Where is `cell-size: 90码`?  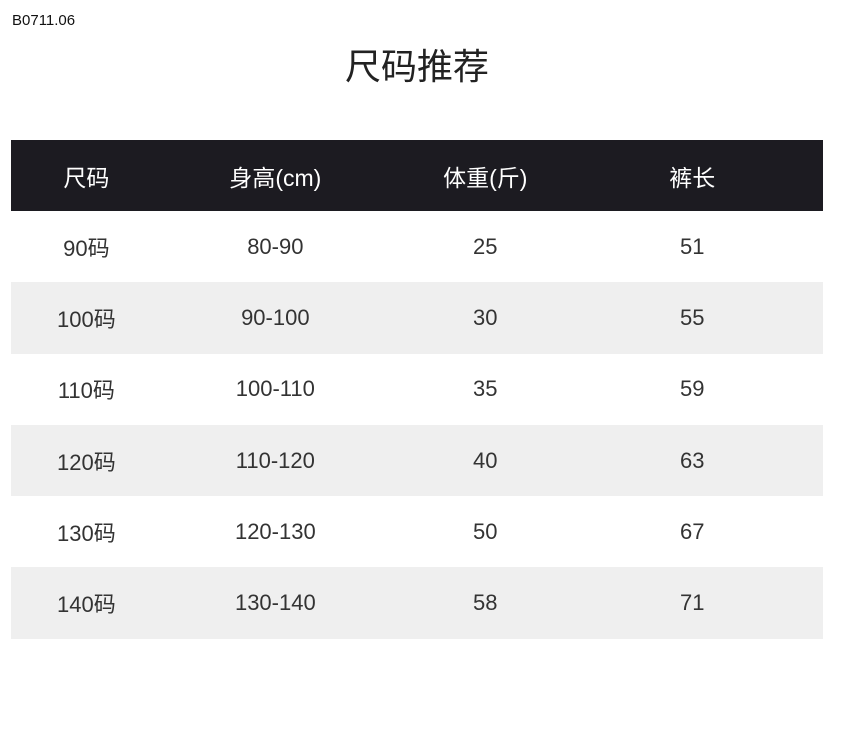
cell-size: 90码 is located at coordinates (86, 248).